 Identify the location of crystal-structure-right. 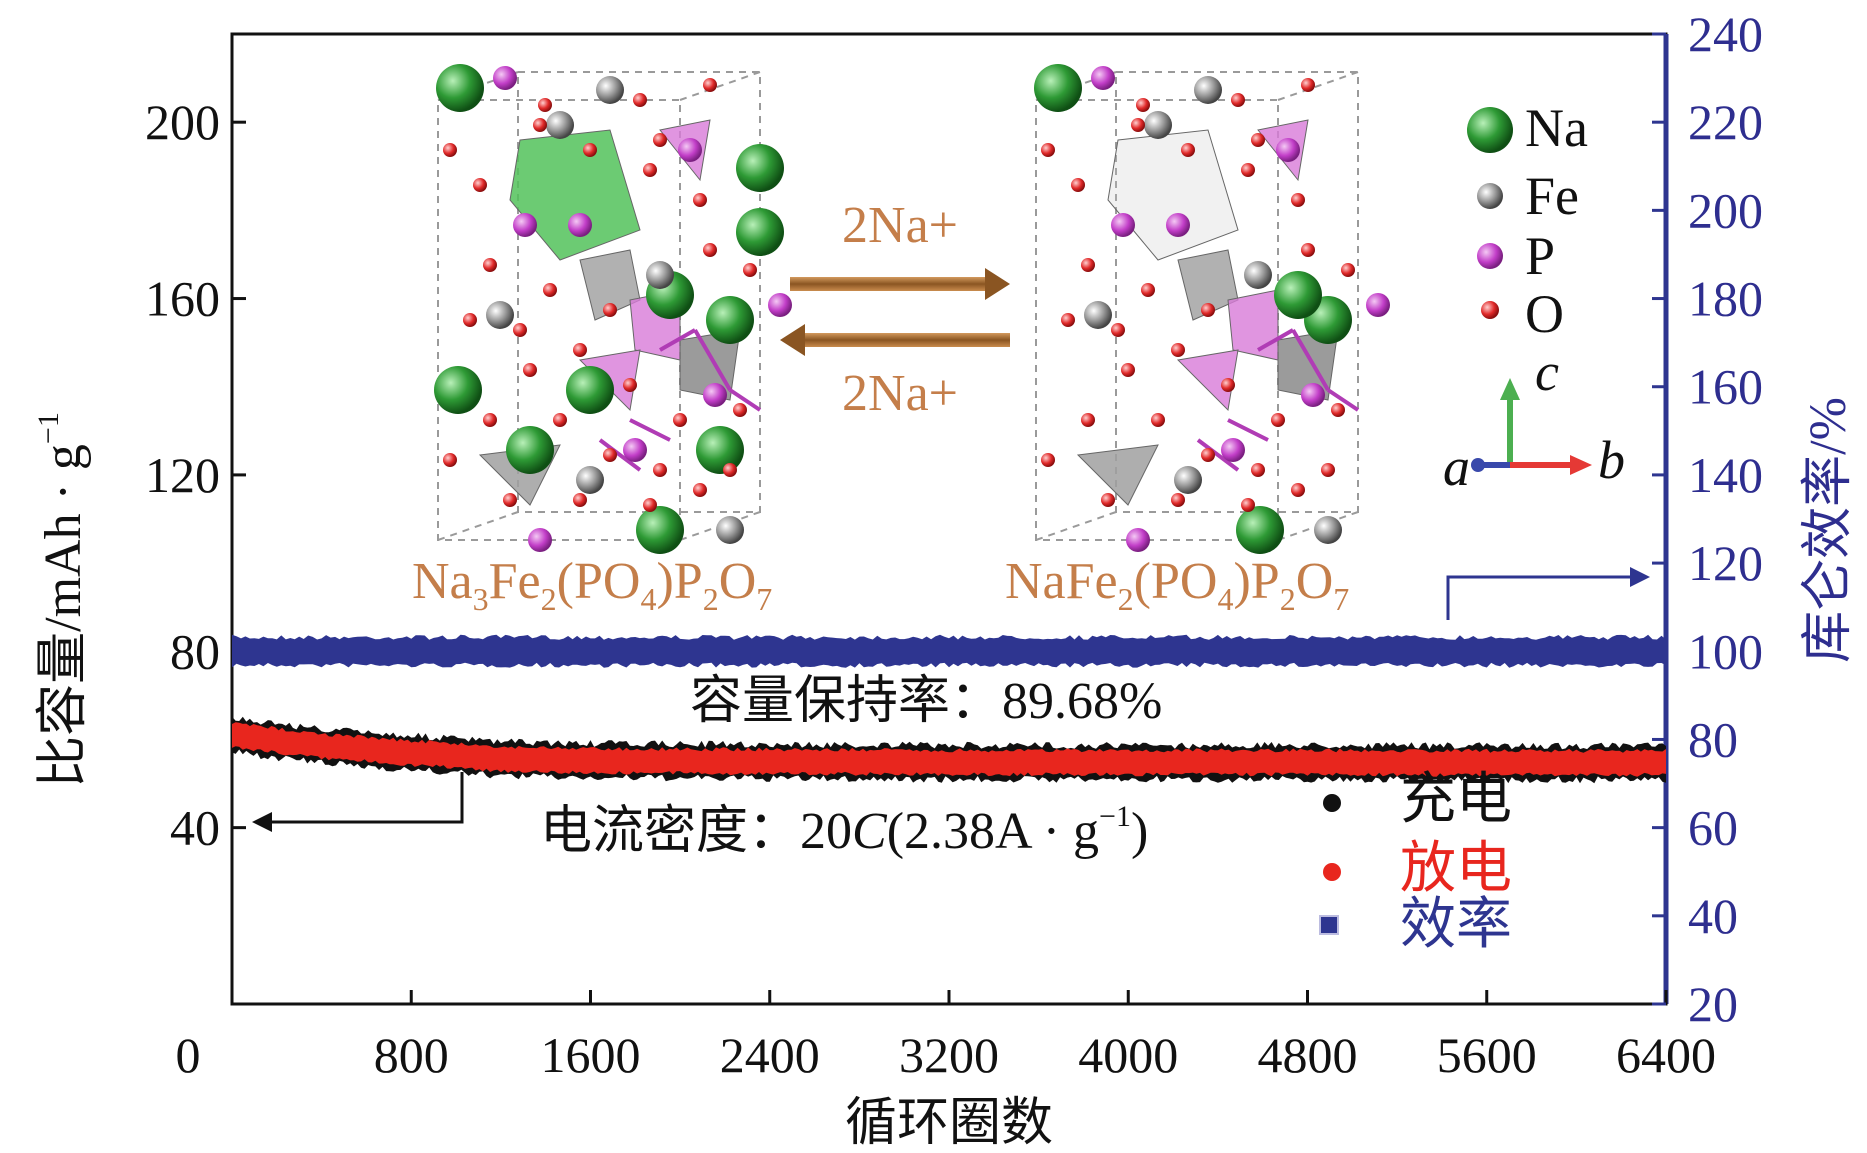
(1212, 309).